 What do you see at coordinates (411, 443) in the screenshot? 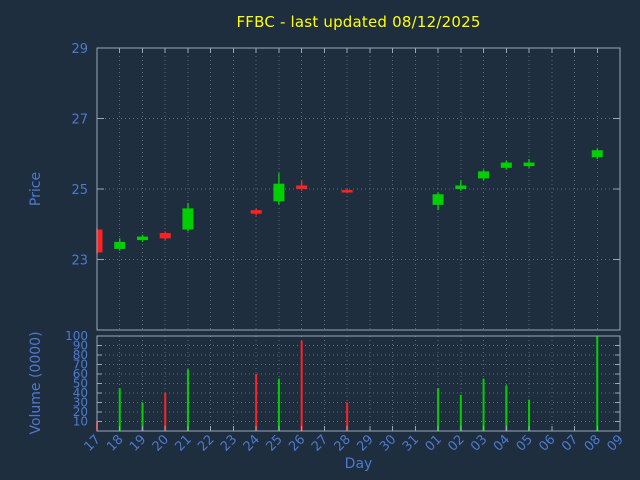
I see `x-tick-label: 31` at bounding box center [411, 443].